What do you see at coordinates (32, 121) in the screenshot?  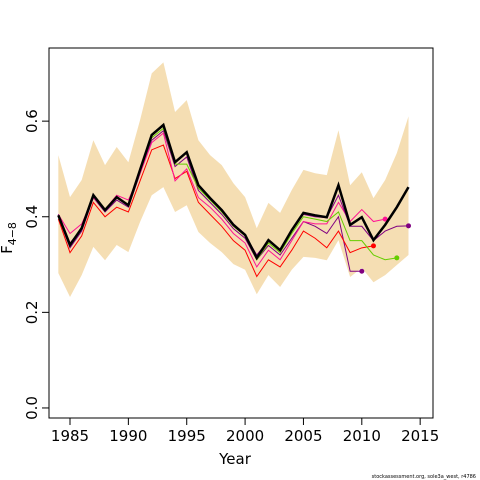 I see `y-tick-label: 0.6` at bounding box center [32, 121].